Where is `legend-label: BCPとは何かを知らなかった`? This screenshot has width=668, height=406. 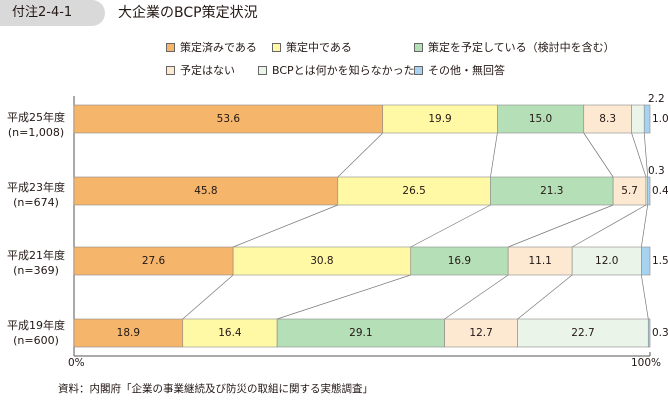 legend-label: BCPとは何かを知らなかった is located at coordinates (343, 70).